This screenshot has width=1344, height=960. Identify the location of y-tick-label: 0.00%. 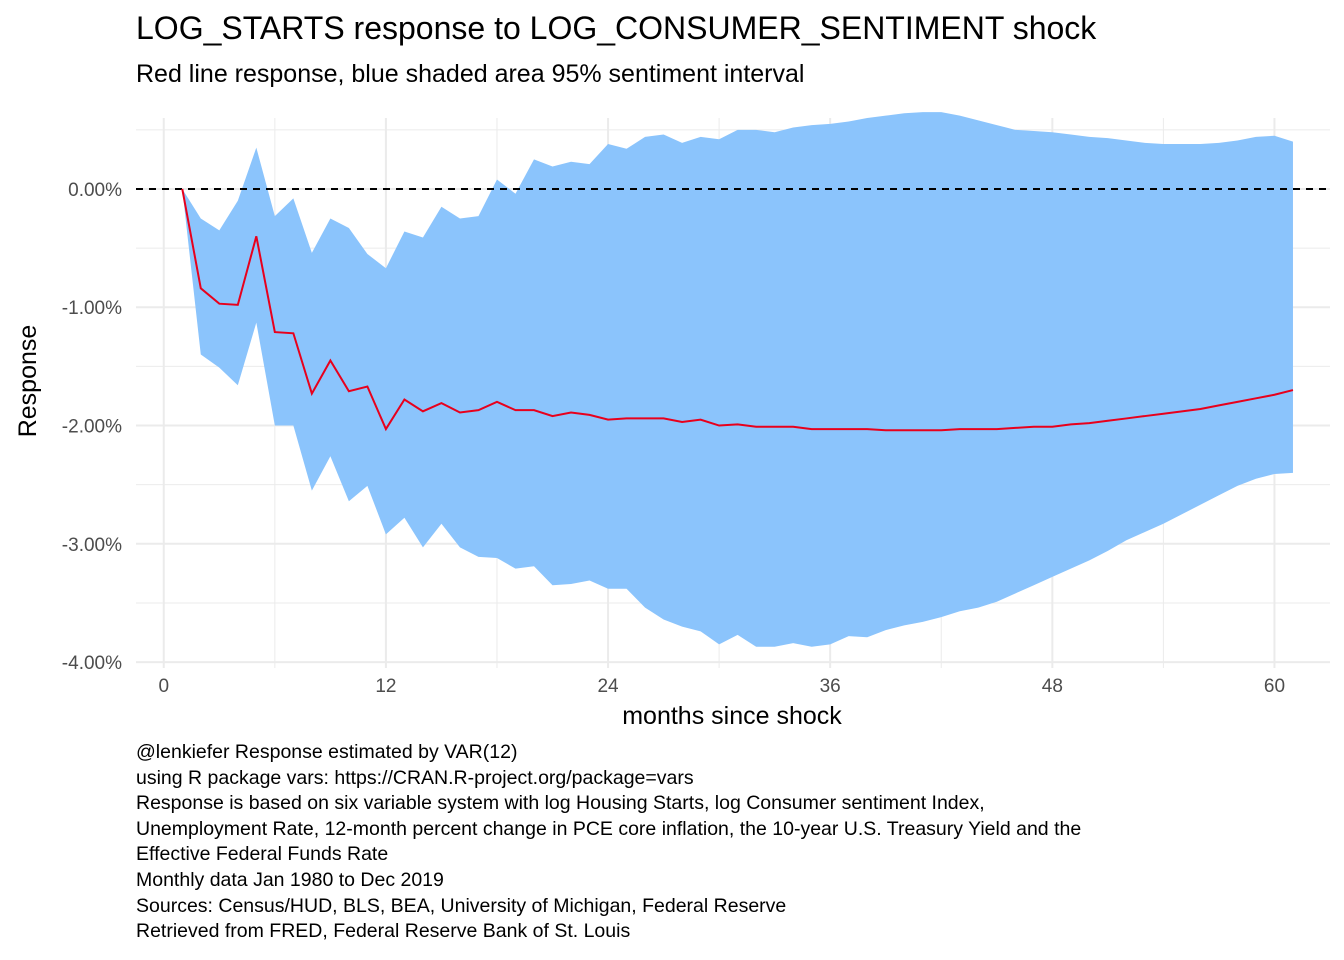
(95, 190).